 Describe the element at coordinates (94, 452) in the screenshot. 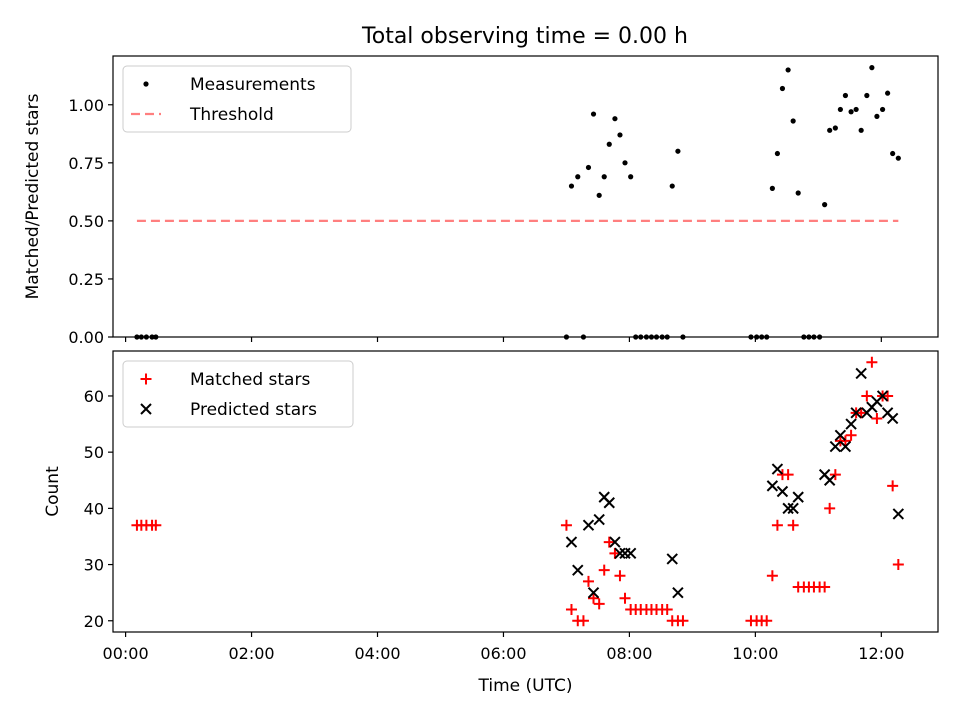

I see `y-tick-label: 50` at that location.